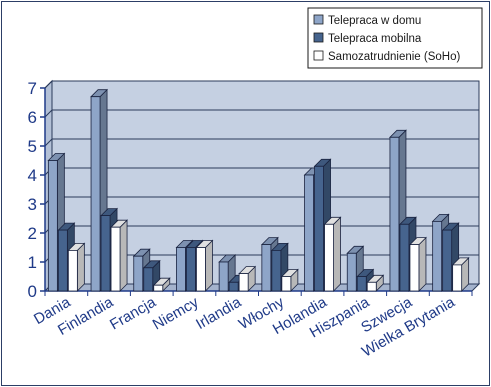 Image resolution: width=491 pixels, height=387 pixels. What do you see at coordinates (219, 313) in the screenshot?
I see `x-category-label: Irlandia` at bounding box center [219, 313].